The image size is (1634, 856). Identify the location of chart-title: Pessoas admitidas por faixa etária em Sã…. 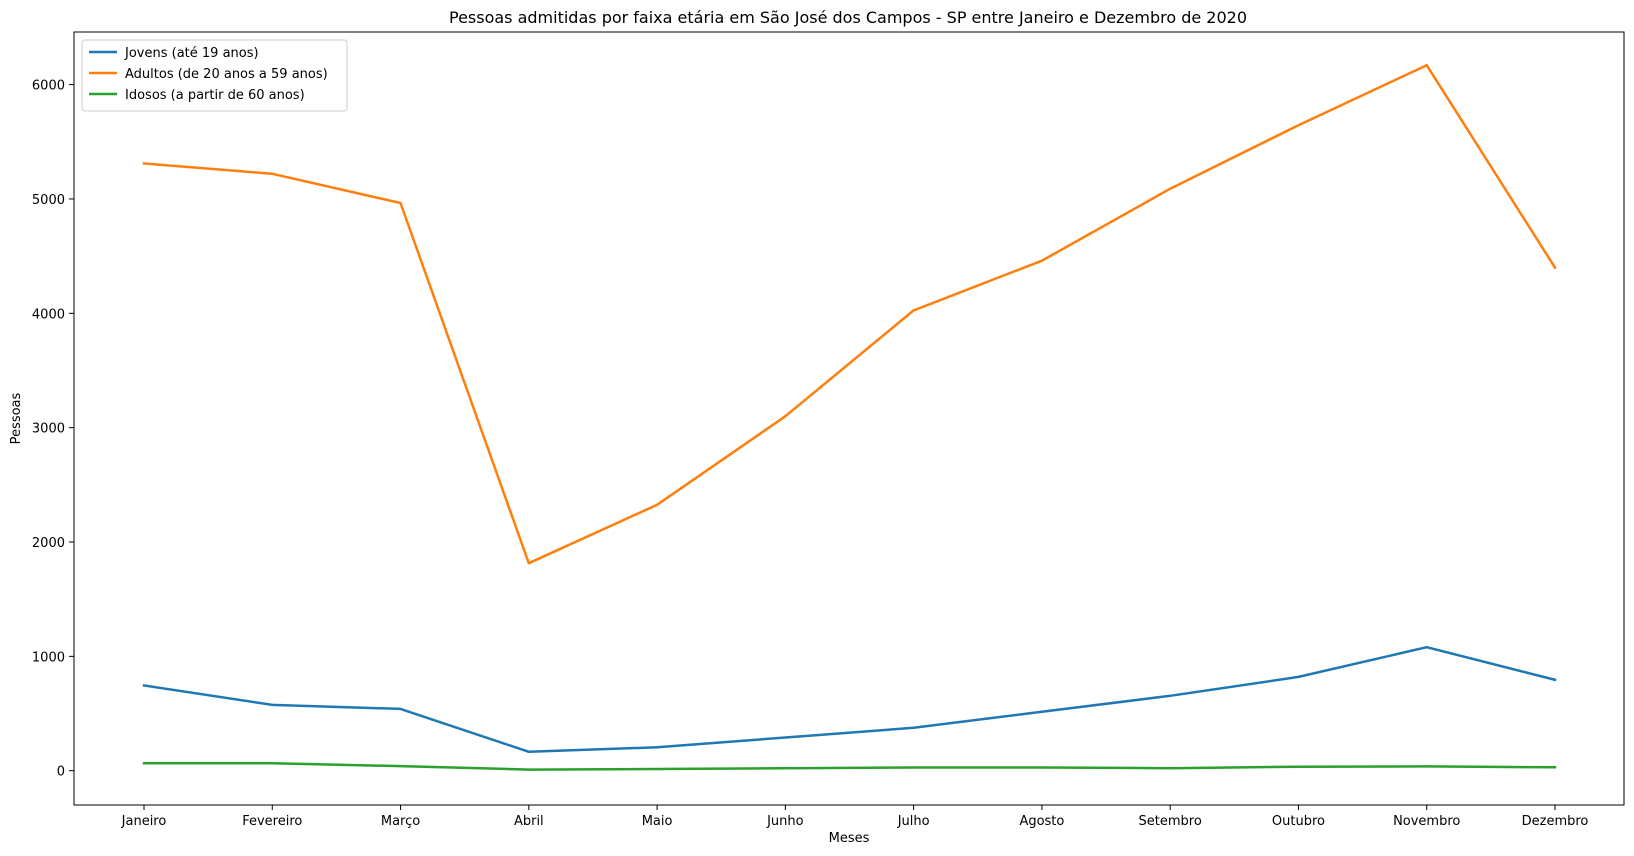
(848, 17).